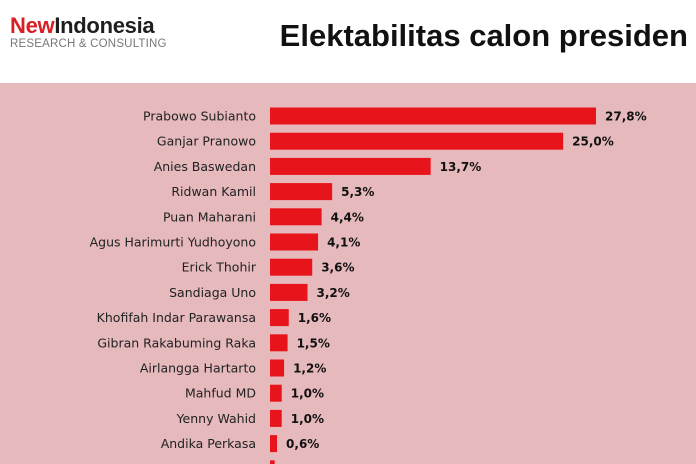  I want to click on category-label: Airlangga Hartarto, so click(198, 368).